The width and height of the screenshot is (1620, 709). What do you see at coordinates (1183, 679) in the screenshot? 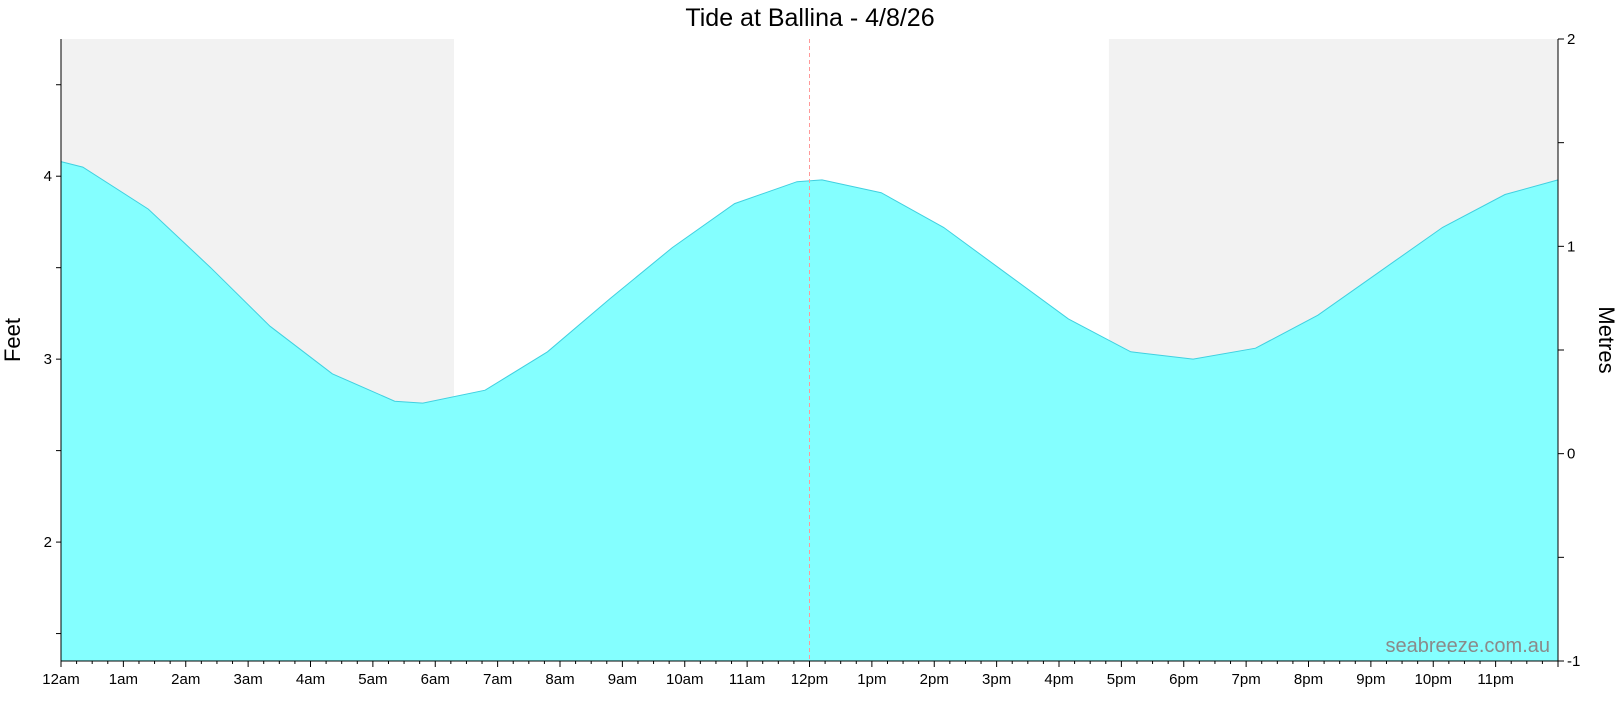
I see `x-tick-label: 6pm` at bounding box center [1183, 679].